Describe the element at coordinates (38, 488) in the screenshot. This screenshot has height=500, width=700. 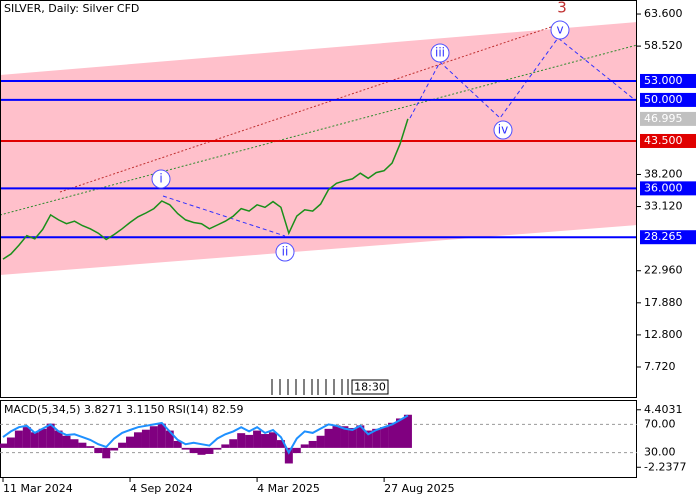
I see `x-tick-label: 11 Mar 2024` at that location.